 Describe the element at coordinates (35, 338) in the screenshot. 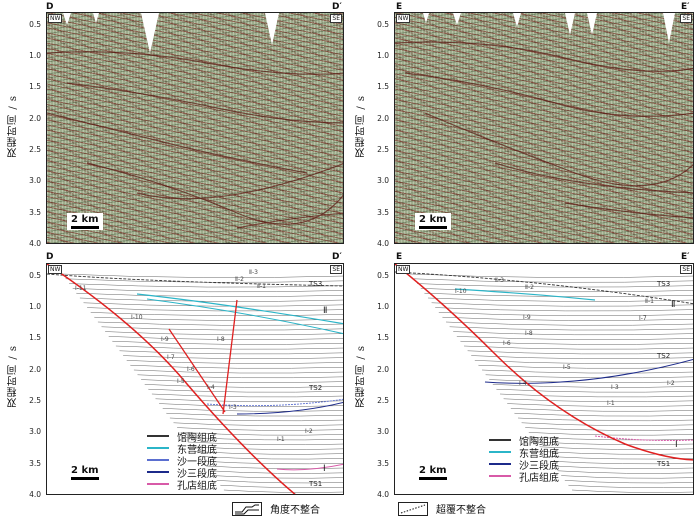

I see `y-tick-label: 1.5` at that location.